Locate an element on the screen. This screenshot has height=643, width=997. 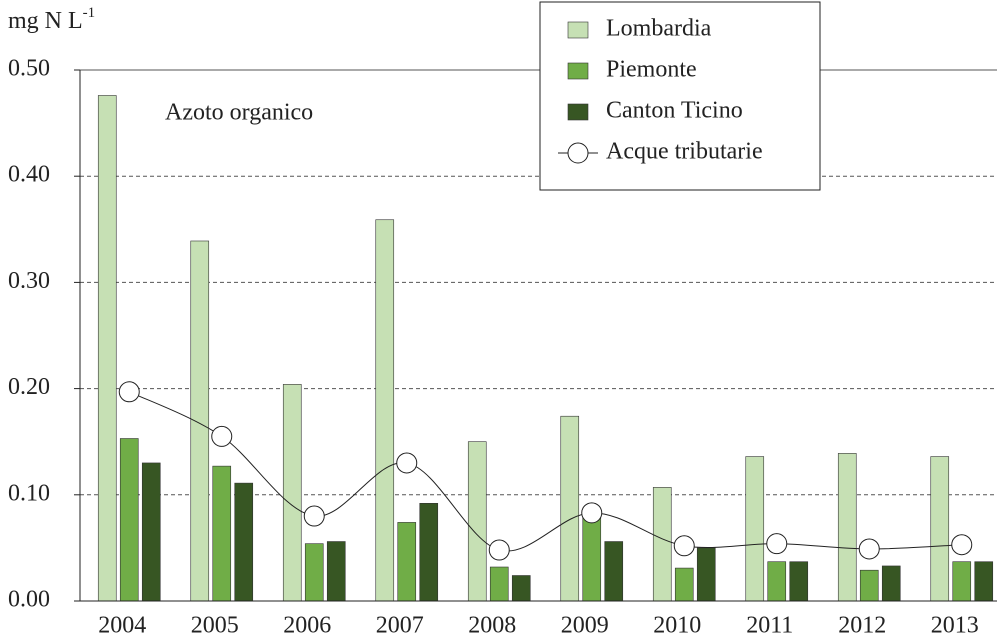
x-tick-label: 2008 is located at coordinates (492, 626).